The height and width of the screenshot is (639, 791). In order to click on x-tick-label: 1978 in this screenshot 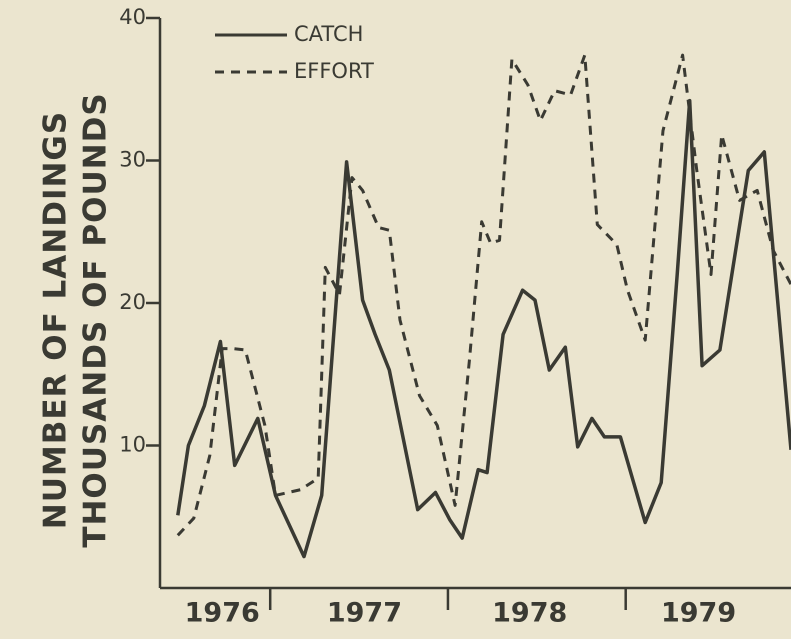, I will do `click(529, 613)`.